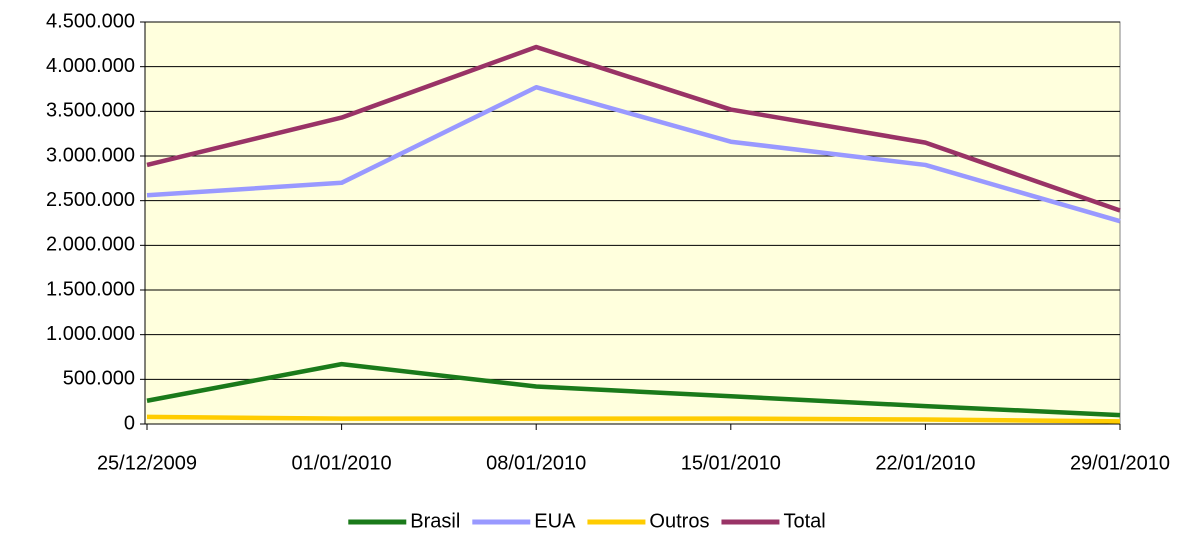  I want to click on y-tick-label: 2.500.000, so click(90, 200).